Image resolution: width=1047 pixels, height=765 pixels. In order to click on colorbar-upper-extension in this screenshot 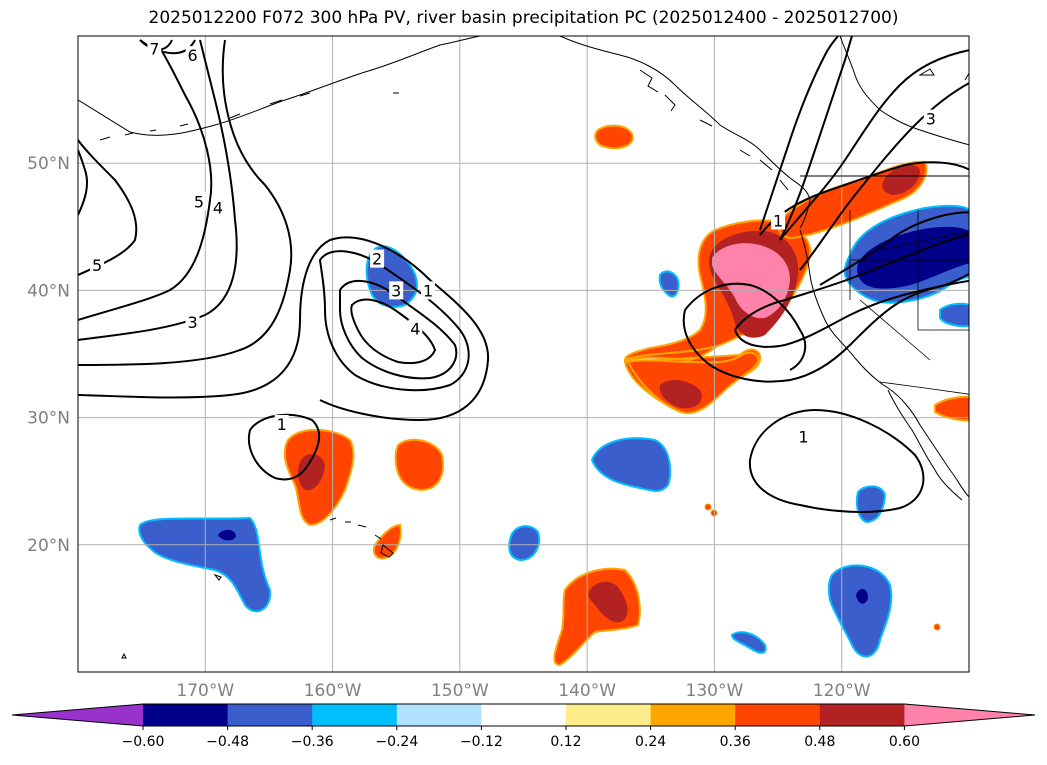, I will do `click(969, 715)`.